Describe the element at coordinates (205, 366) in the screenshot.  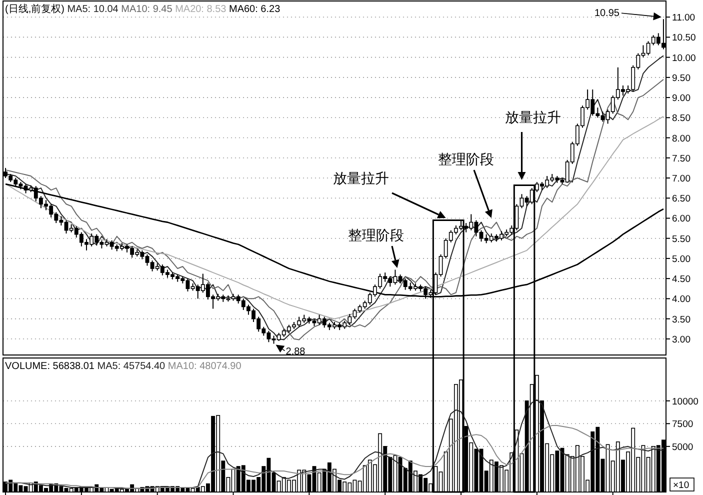
I see `text: MA10: 48074.90` at that location.